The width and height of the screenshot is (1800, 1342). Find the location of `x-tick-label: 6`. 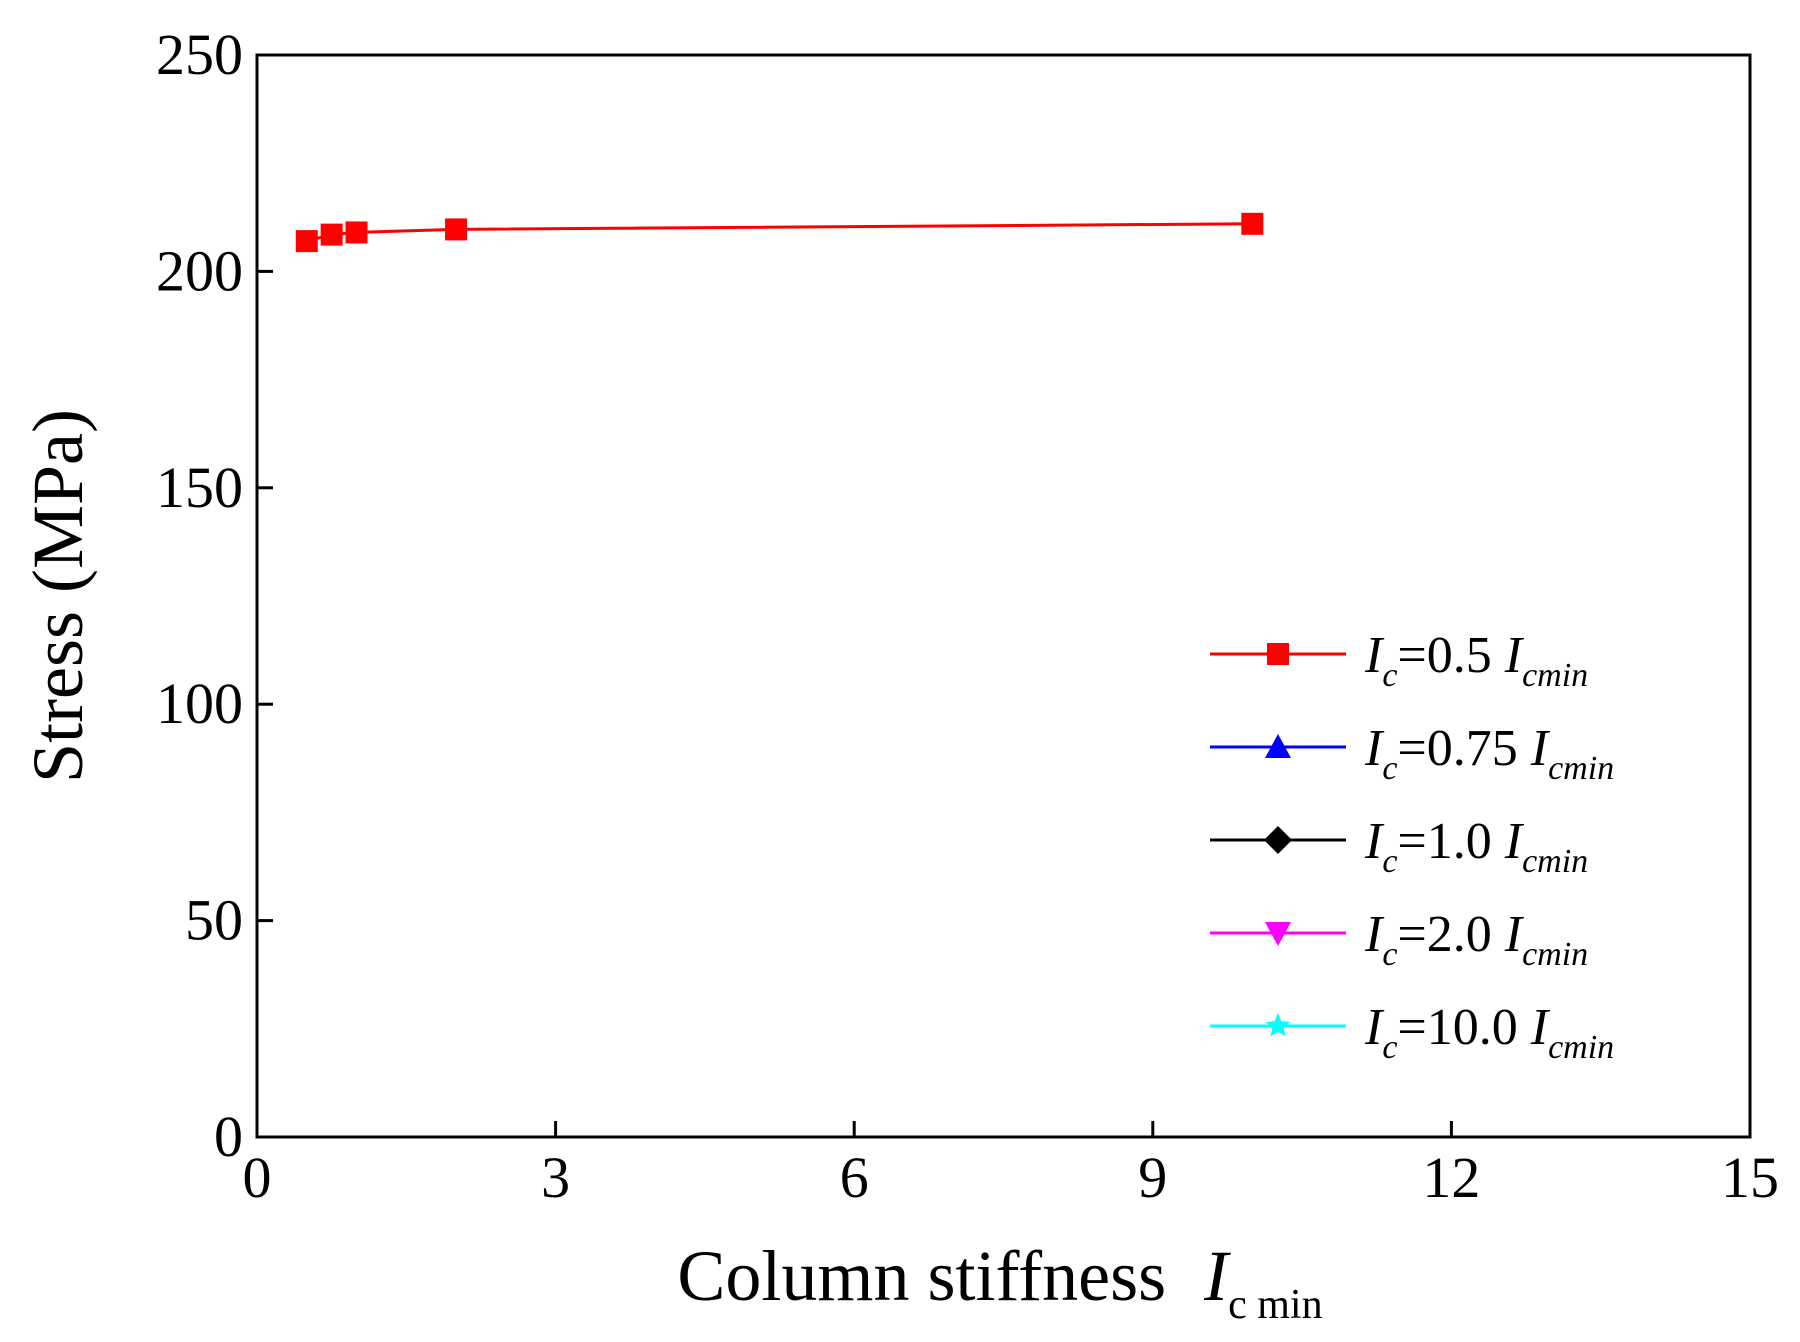

x-tick-label: 6 is located at coordinates (854, 1177).